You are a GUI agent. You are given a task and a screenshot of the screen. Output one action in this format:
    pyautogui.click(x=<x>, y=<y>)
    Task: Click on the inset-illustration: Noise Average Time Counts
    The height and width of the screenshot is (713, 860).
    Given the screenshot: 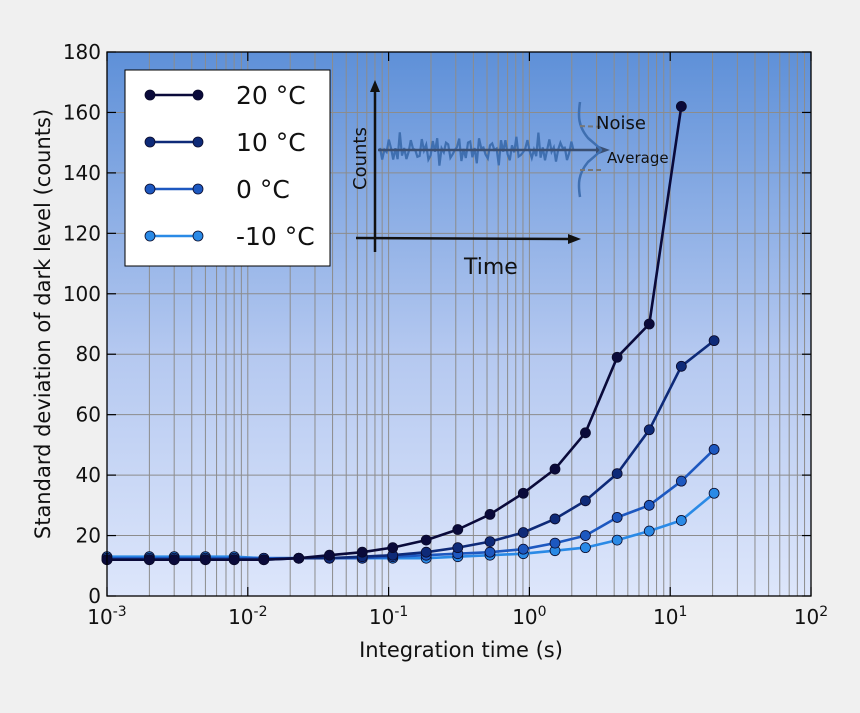 What is the action you would take?
    pyautogui.click(x=509, y=180)
    